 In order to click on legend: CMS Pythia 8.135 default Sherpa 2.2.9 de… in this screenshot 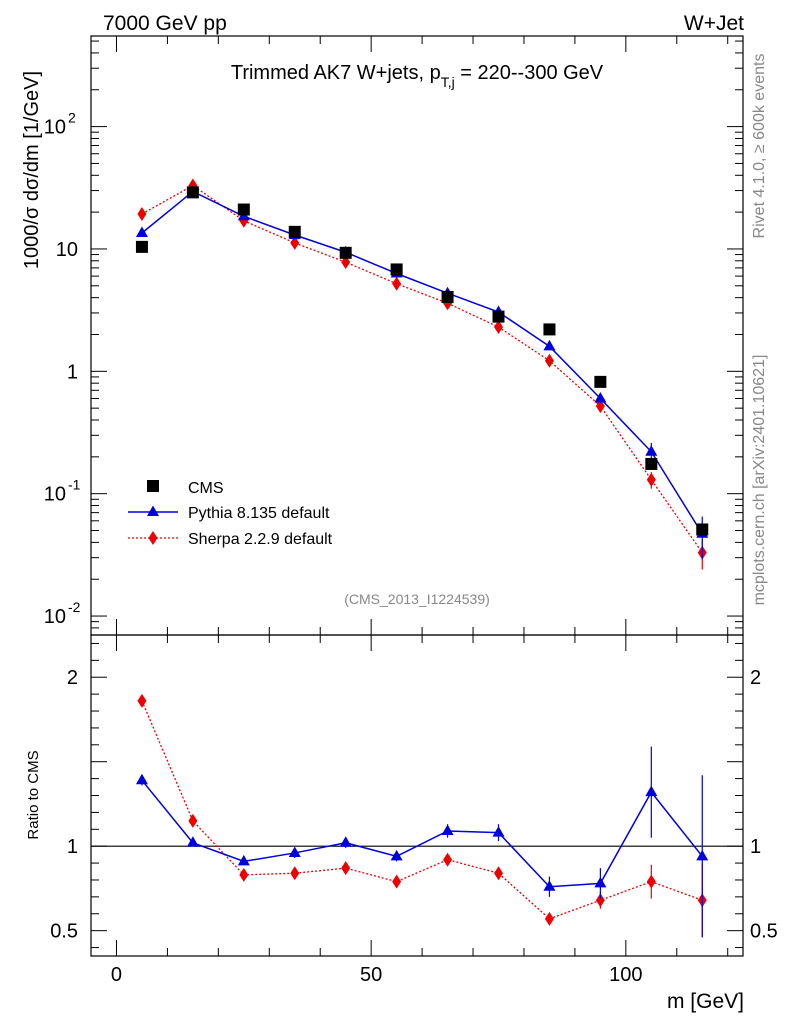, I will do `click(230, 514)`.